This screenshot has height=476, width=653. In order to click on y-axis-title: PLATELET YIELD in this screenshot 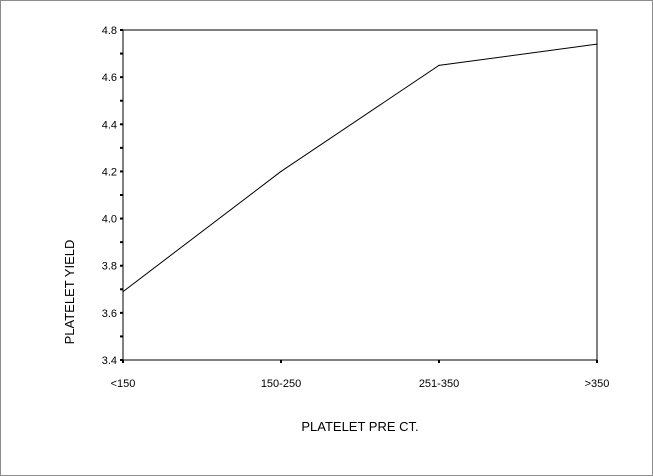, I will do `click(69, 292)`.